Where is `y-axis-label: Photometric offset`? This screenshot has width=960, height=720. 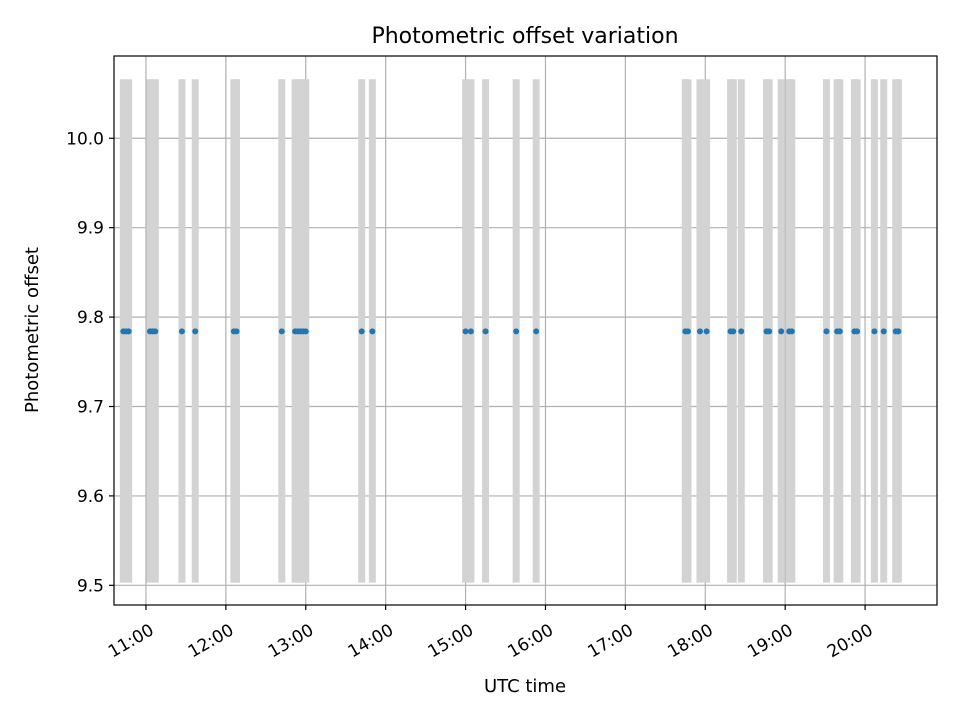 y-axis-label: Photometric offset is located at coordinates (32, 330).